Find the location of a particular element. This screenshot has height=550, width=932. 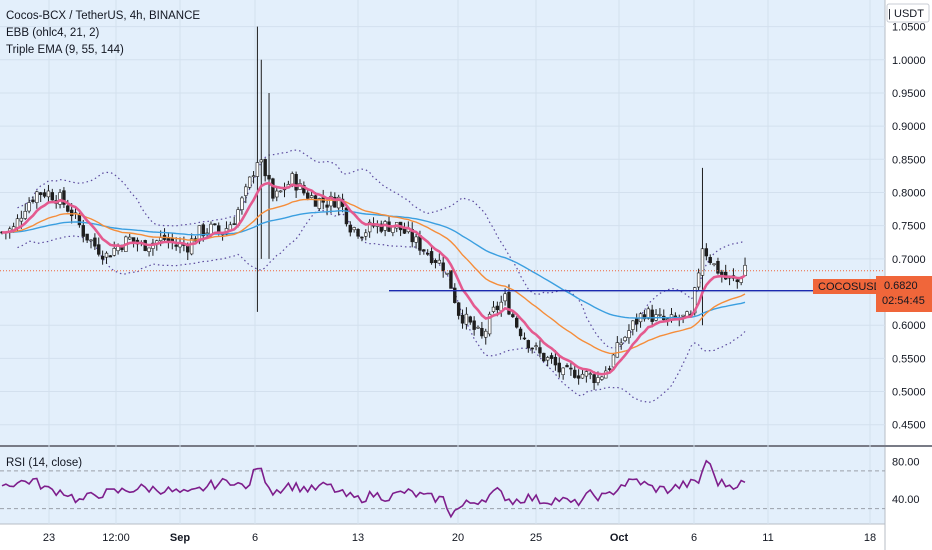

time-axis is located at coordinates (442, 537).